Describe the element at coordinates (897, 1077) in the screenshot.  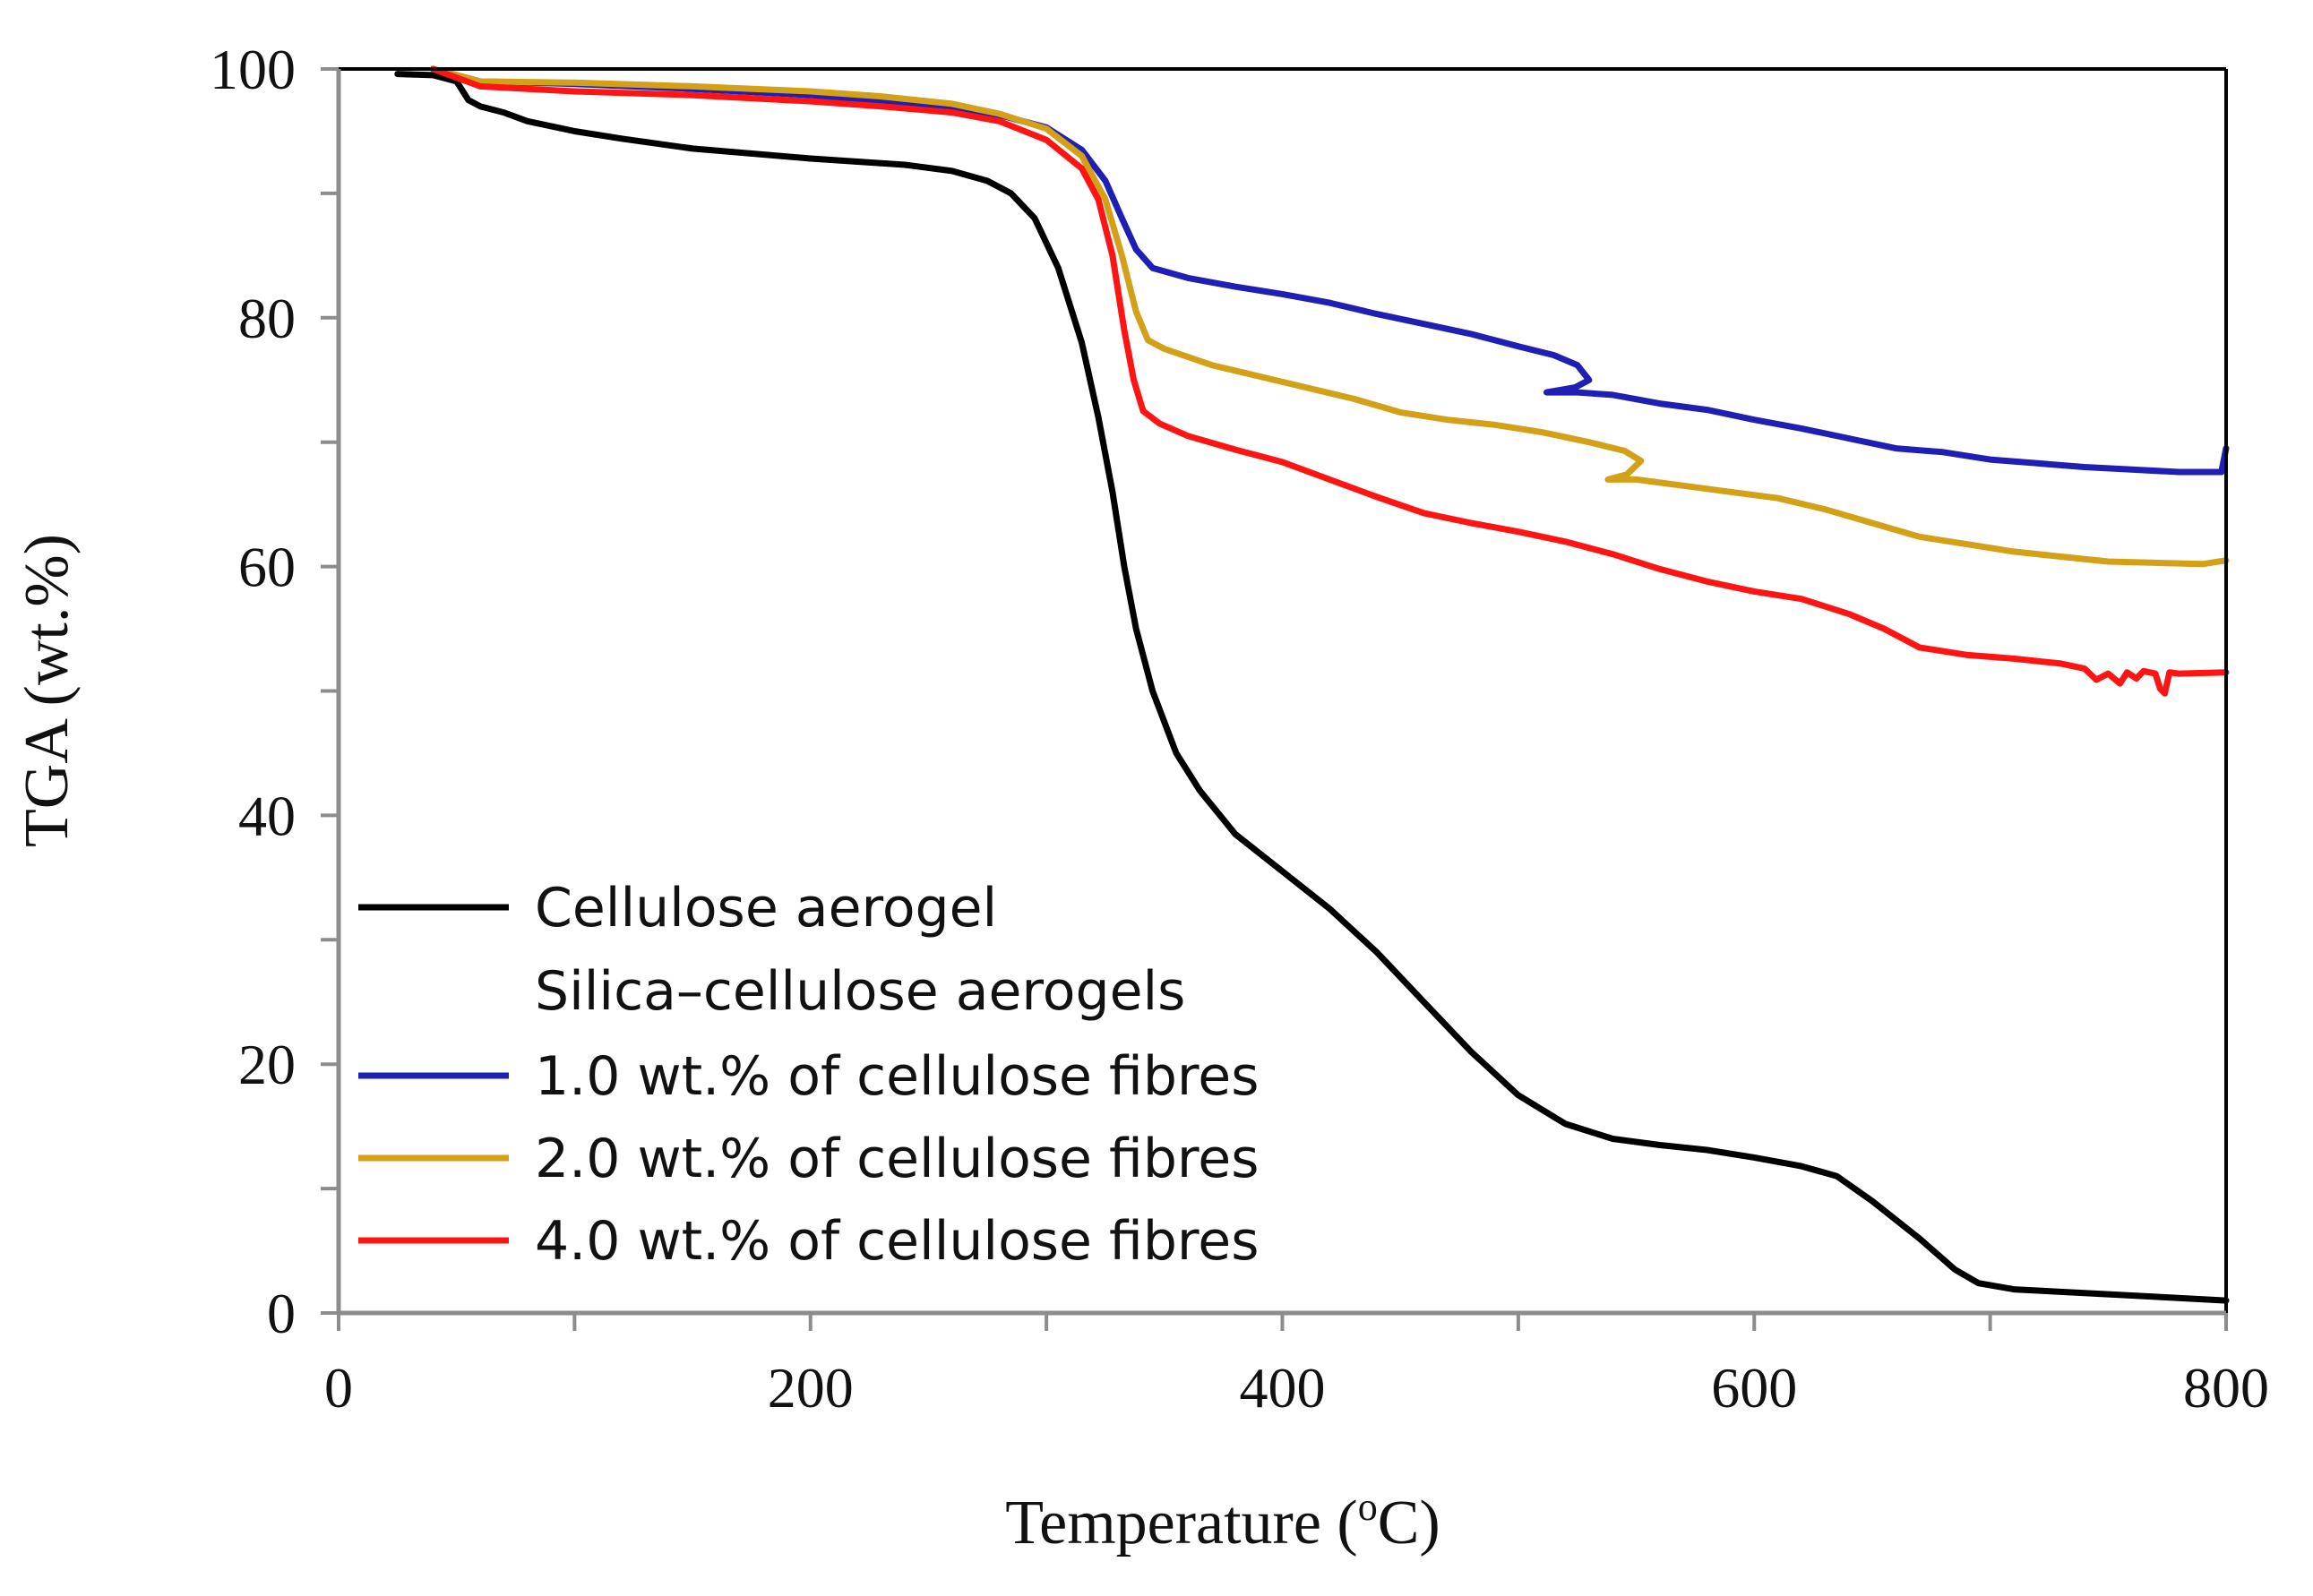
I see `legend-label-1wt: 1.0 wt.% of cellulose fibres` at that location.